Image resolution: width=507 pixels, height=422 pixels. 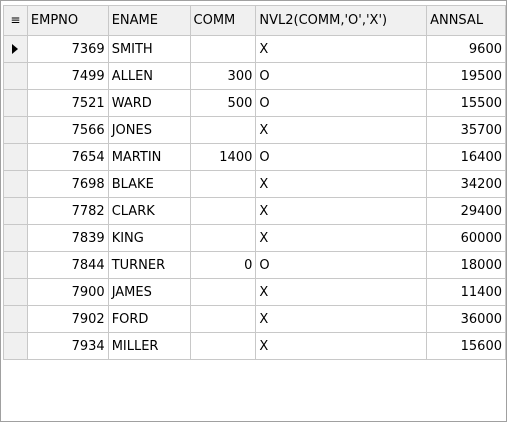 I want to click on column-header-nvl2: NVL2(COMM,'O','X'), so click(x=341, y=20).